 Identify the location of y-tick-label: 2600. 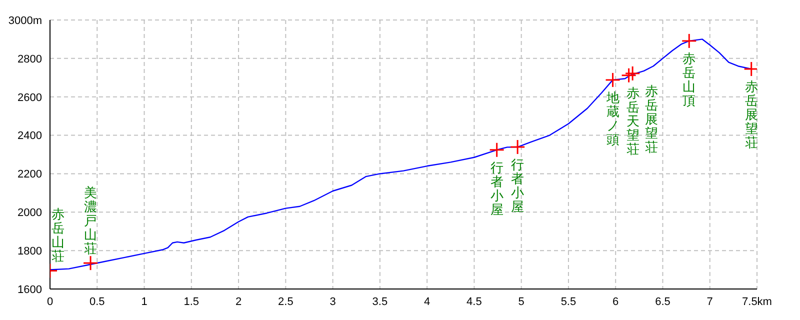
(30, 98).